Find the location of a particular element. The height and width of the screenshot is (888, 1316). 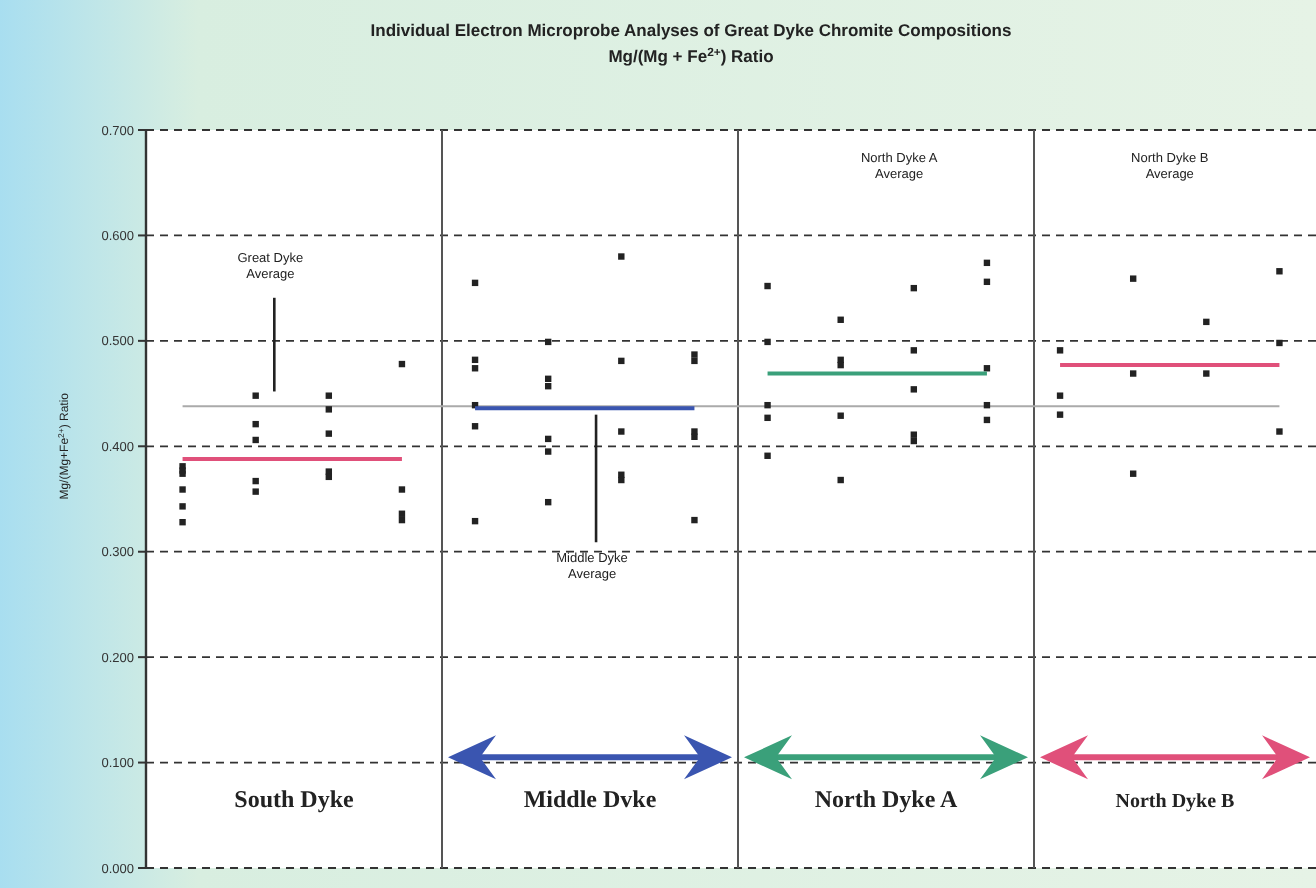

annotation: South Dyke is located at coordinates (295, 798).